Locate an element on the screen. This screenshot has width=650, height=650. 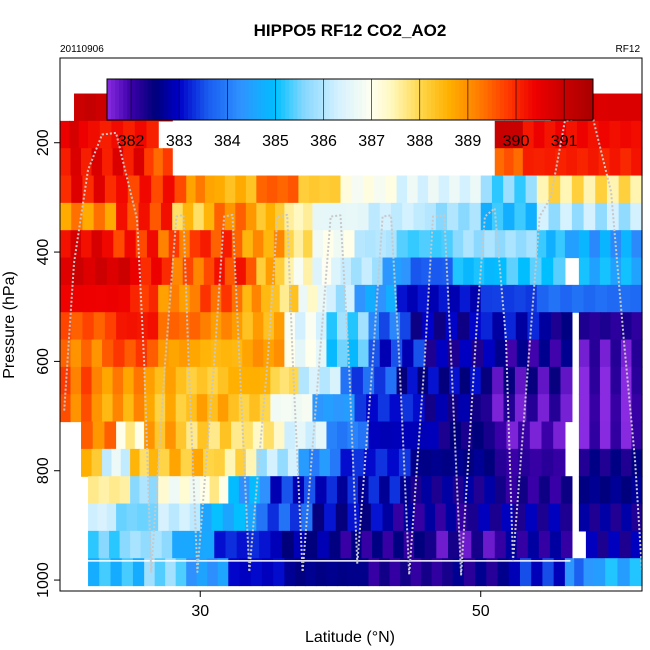
colorbar-tick-label: 389 is located at coordinates (468, 141).